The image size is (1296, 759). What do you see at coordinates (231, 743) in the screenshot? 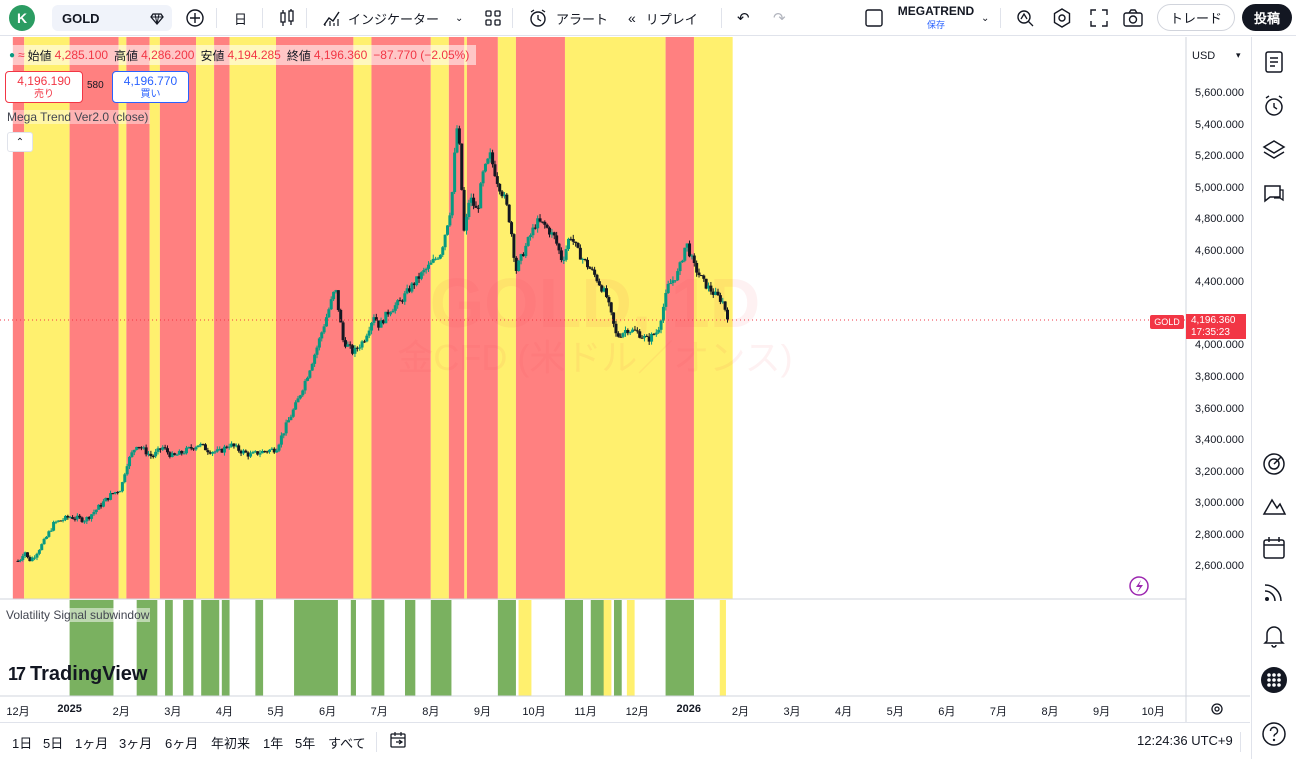
I see `time-range-button: 年初来` at bounding box center [231, 743].